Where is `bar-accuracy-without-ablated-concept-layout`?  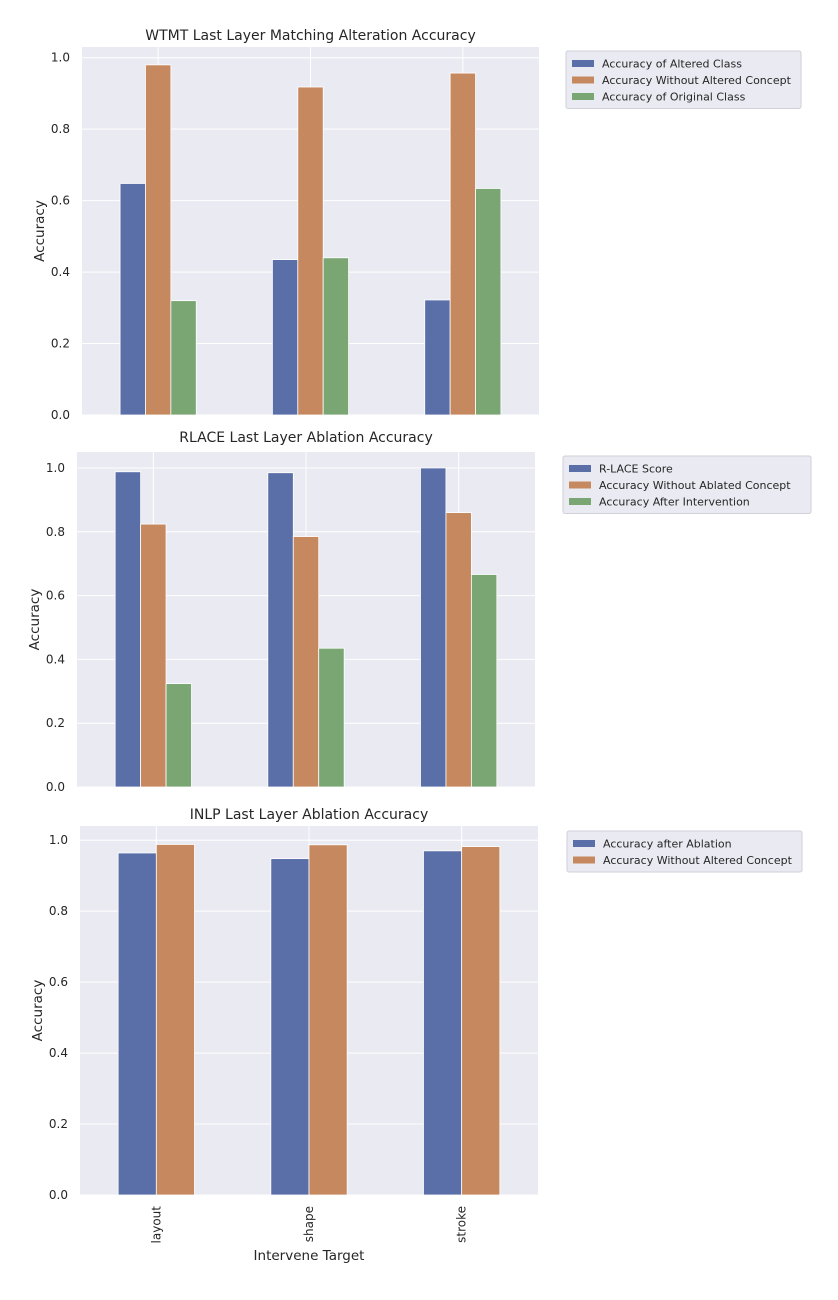
bar-accuracy-without-ablated-concept-layout is located at coordinates (153, 655).